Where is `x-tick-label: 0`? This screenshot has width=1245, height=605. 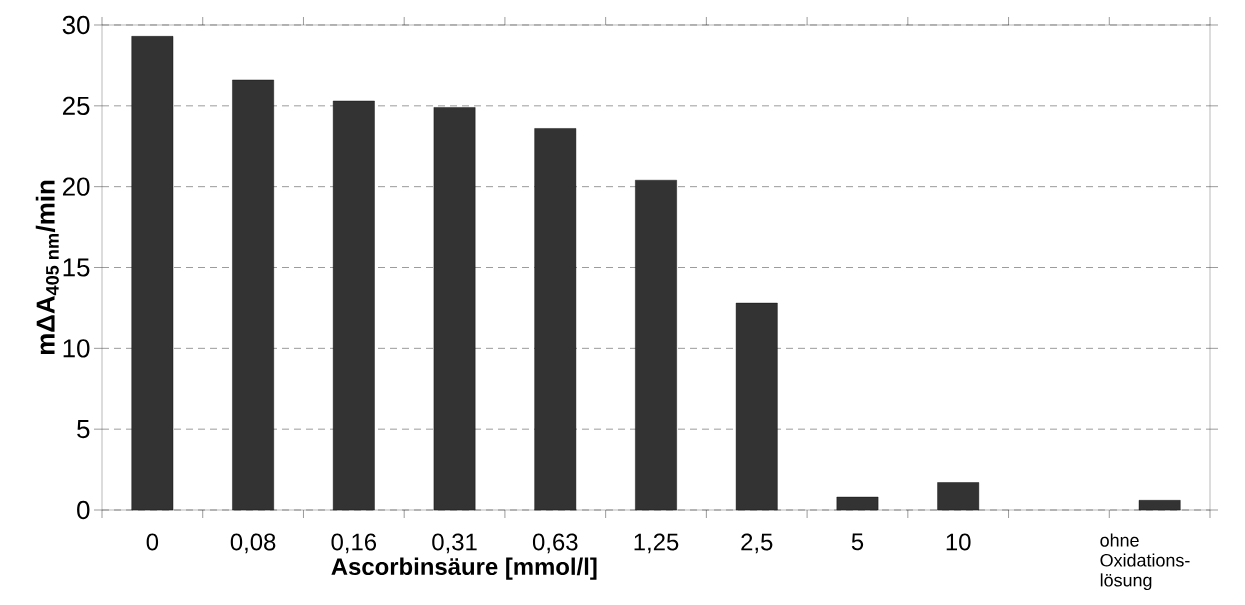
x-tick-label: 0 is located at coordinates (152, 542).